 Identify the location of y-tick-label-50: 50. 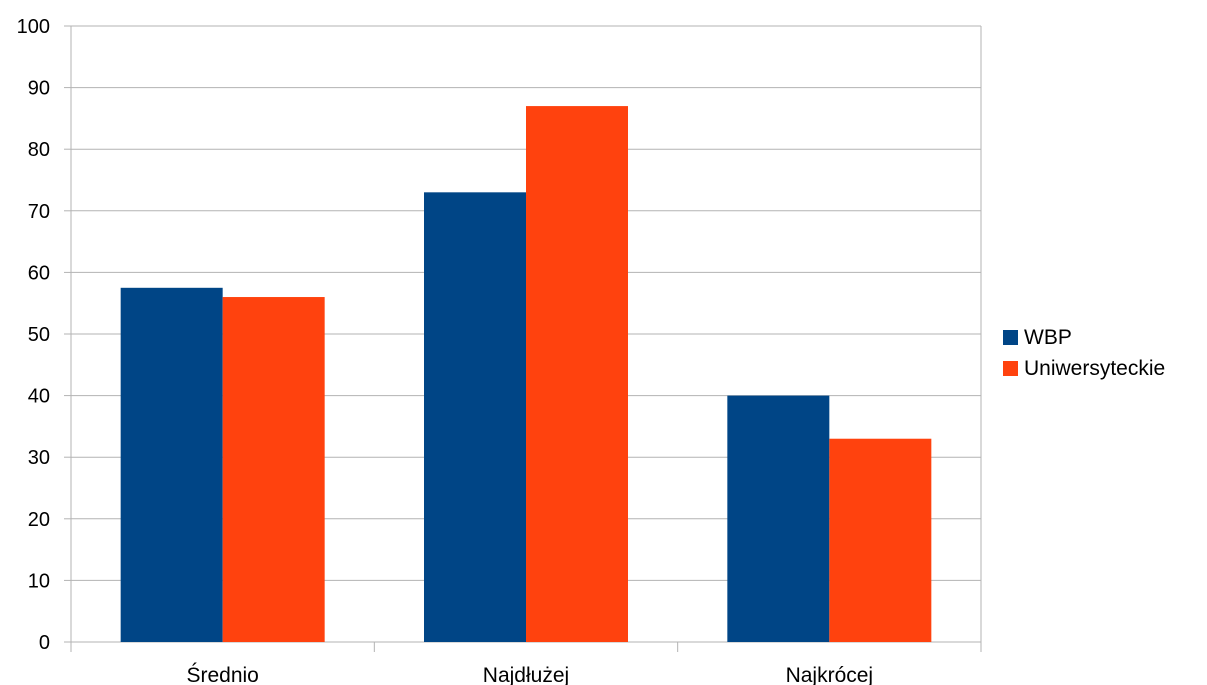
(39, 335).